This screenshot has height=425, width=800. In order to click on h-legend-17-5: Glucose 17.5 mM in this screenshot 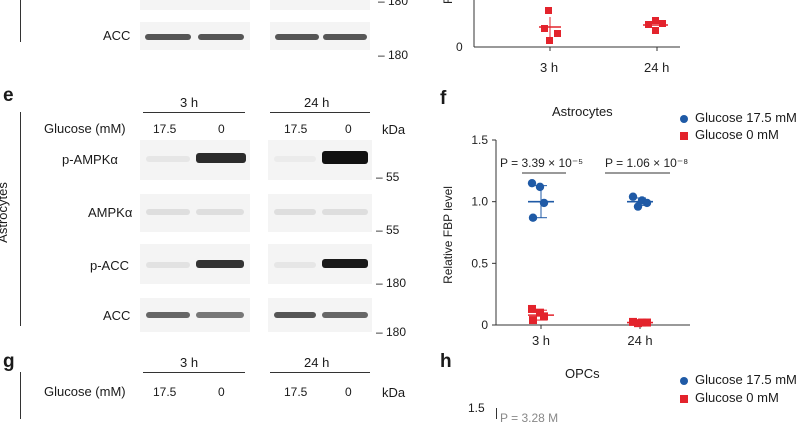, I will do `click(738, 379)`.